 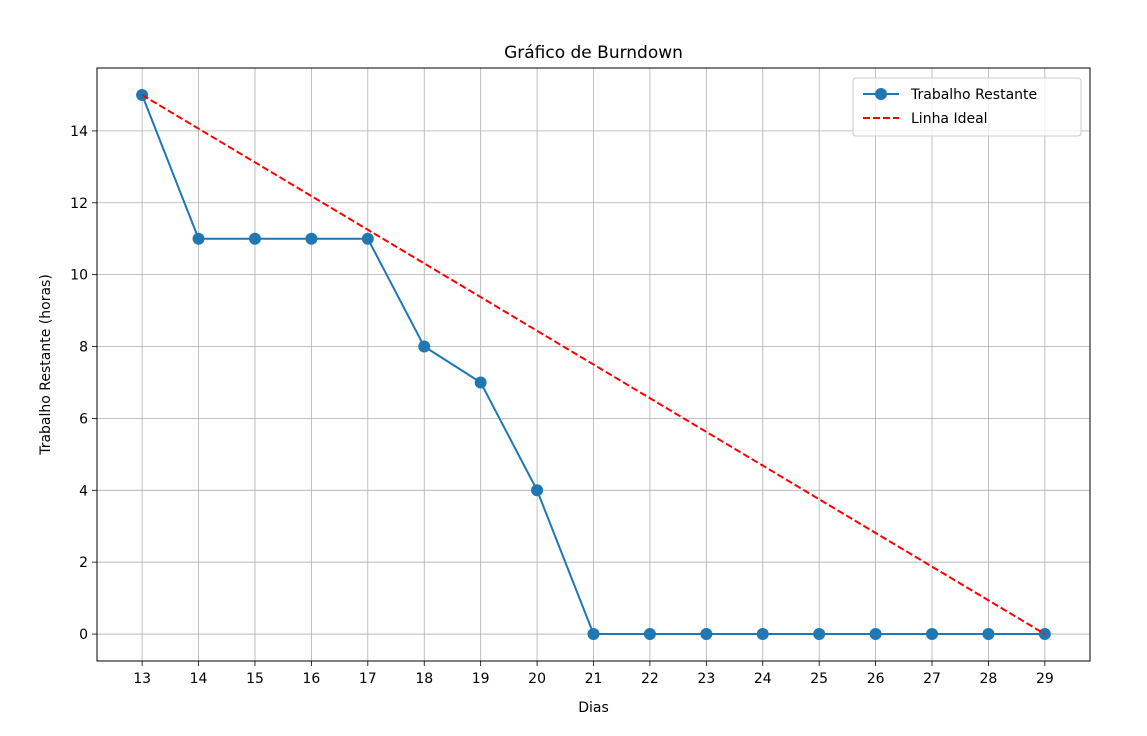 I want to click on x-tick-label: 15, so click(x=255, y=679).